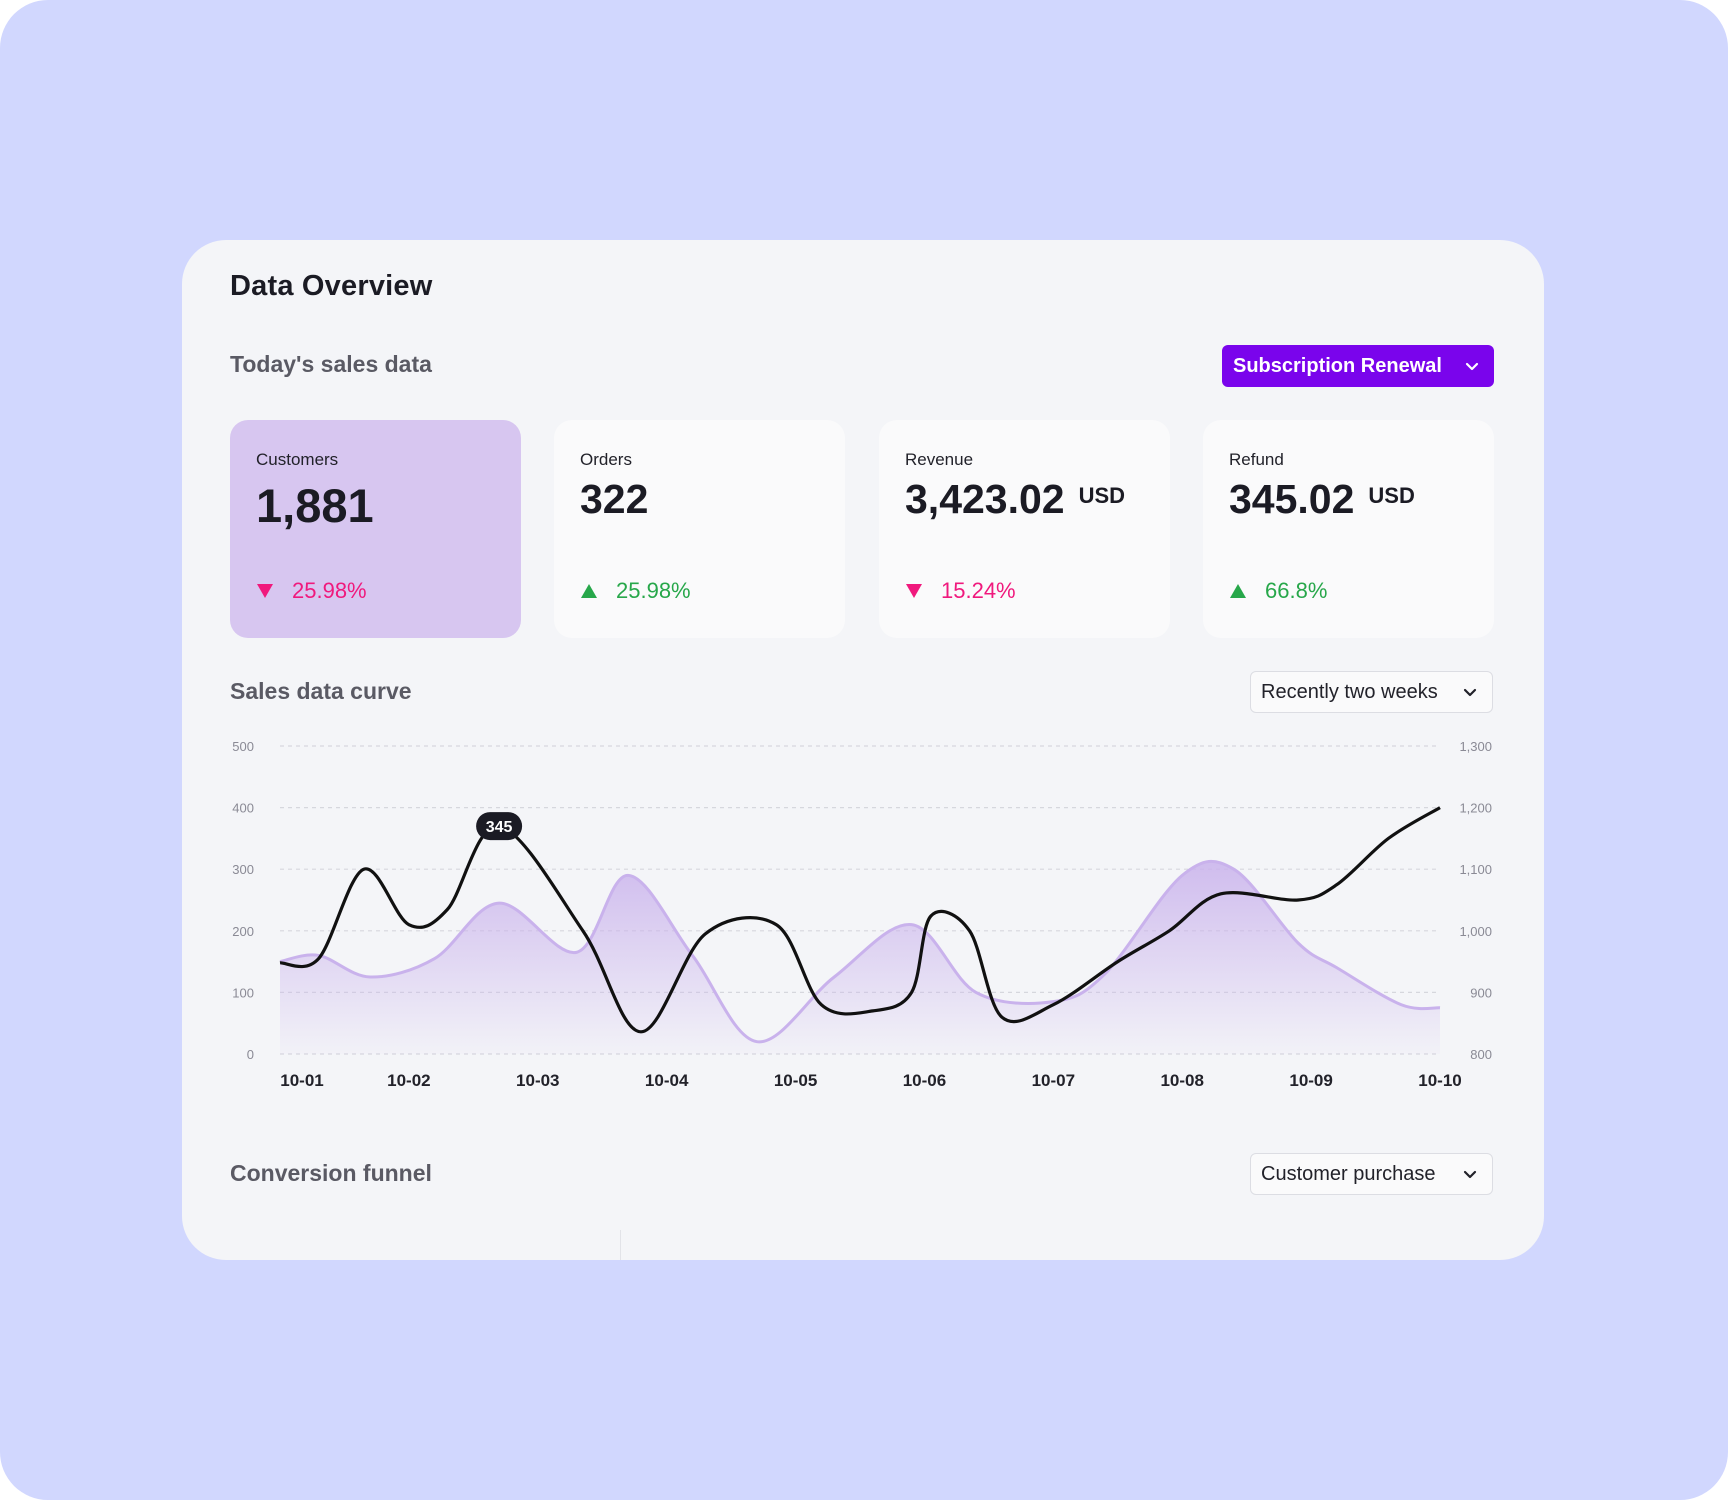 The image size is (1728, 1500). Describe the element at coordinates (243, 931) in the screenshot. I see `y-tick-left: 200` at that location.